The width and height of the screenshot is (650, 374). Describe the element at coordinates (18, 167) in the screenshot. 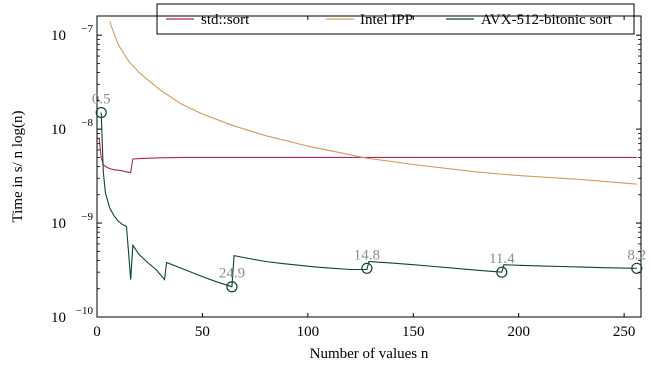

I see `y-axis-label: Time in s/ n log(n)` at that location.